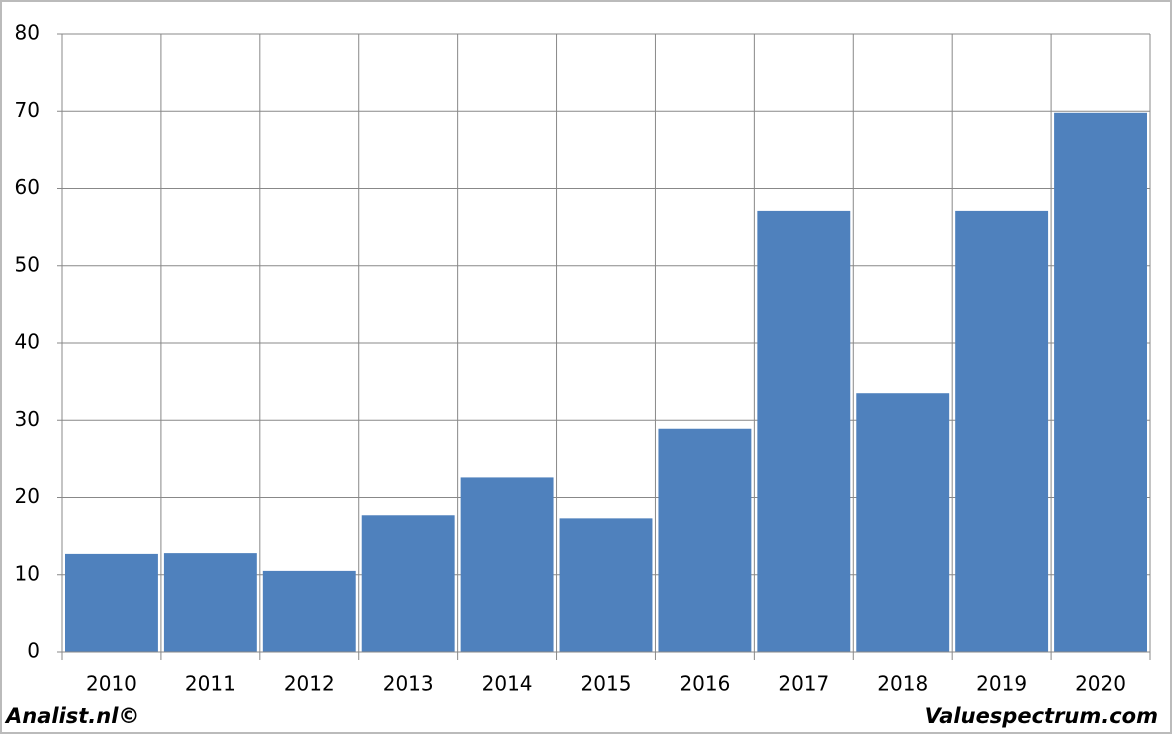 The height and width of the screenshot is (734, 1172). I want to click on x-tick-label: 2016, so click(704, 684).